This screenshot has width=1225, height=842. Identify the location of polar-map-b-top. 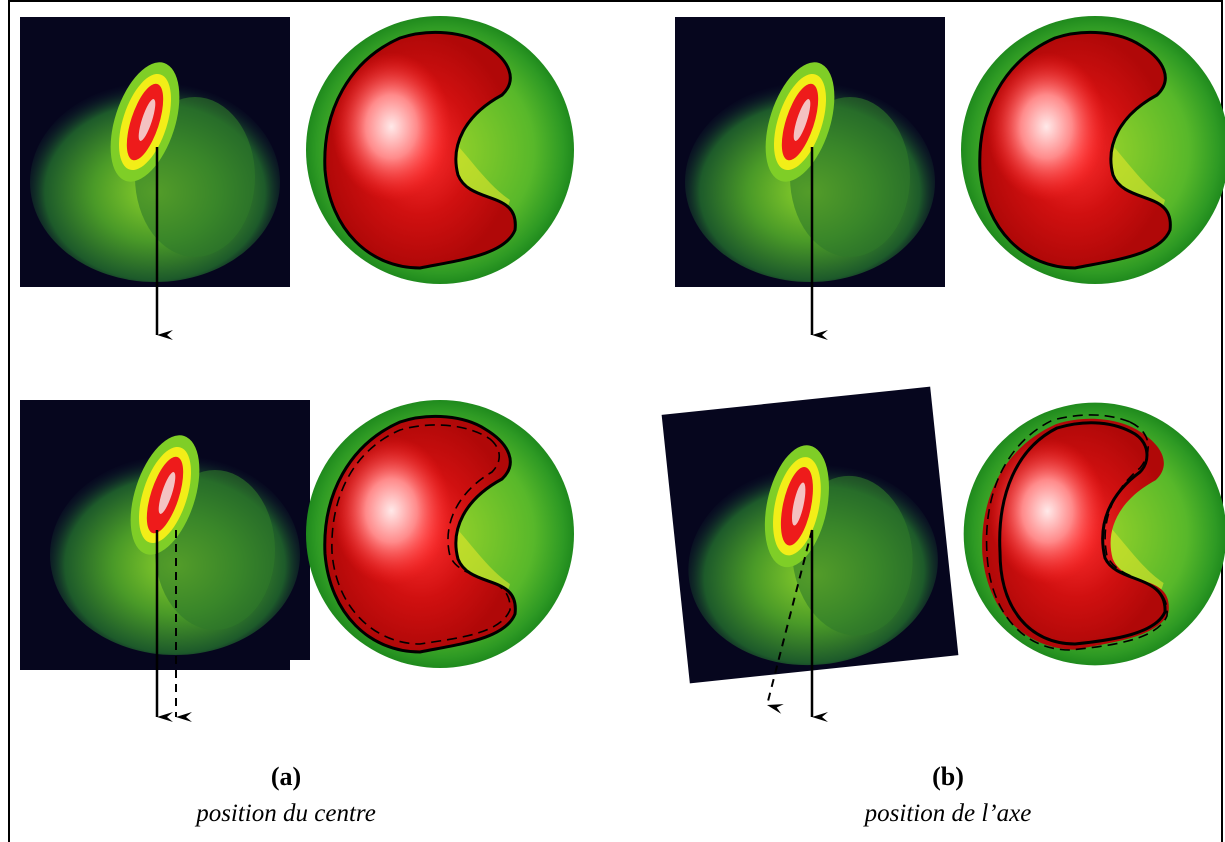
(1093, 150).